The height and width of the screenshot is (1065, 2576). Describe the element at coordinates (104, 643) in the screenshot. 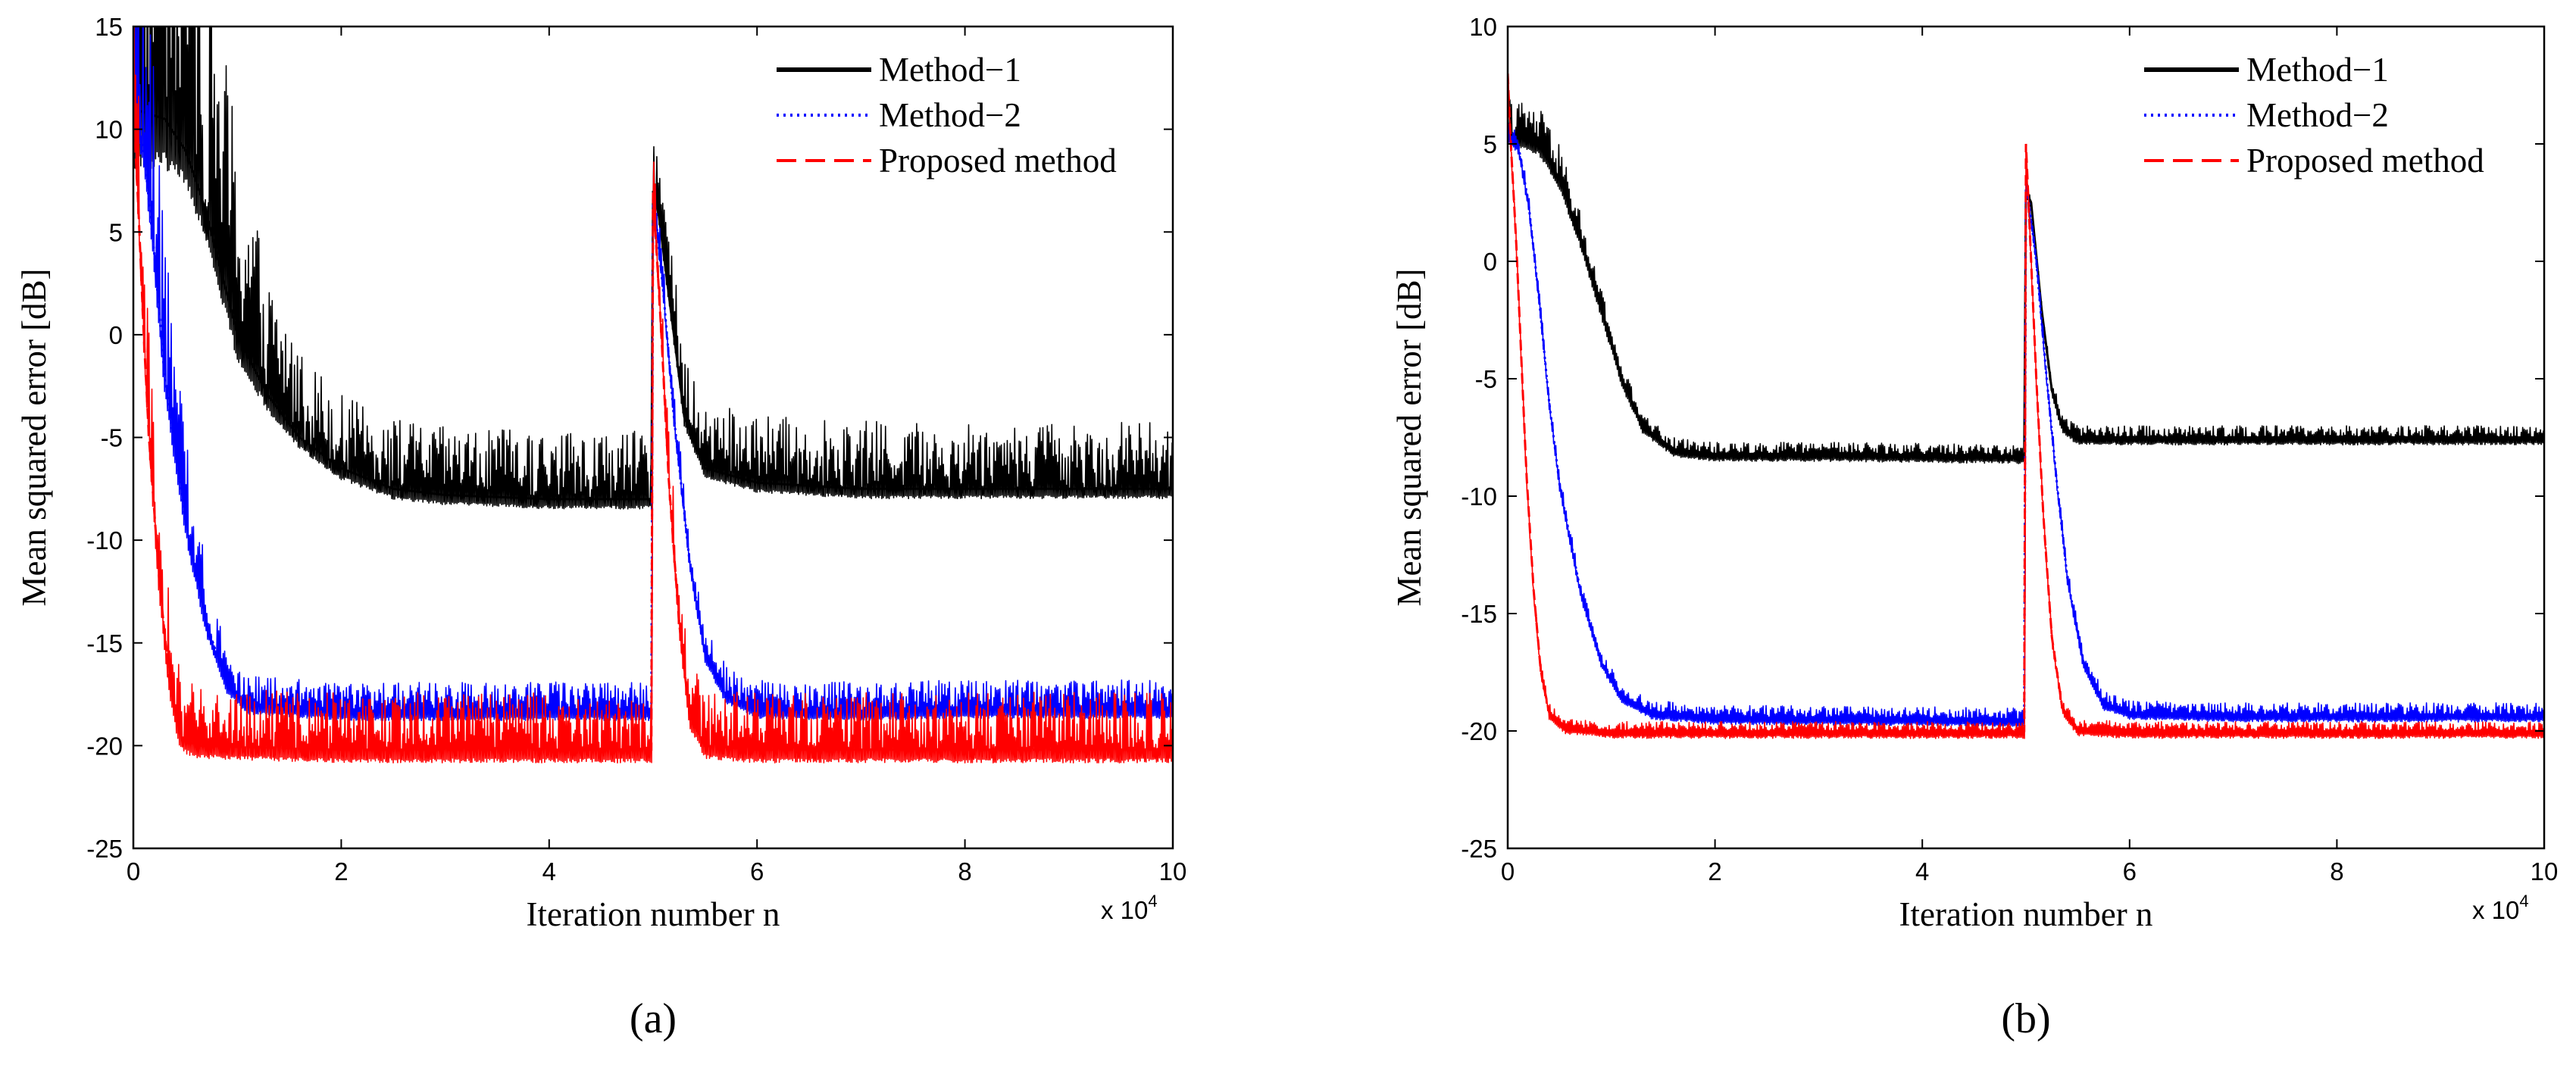

I see `panel-a-y-tick-label: -15` at that location.